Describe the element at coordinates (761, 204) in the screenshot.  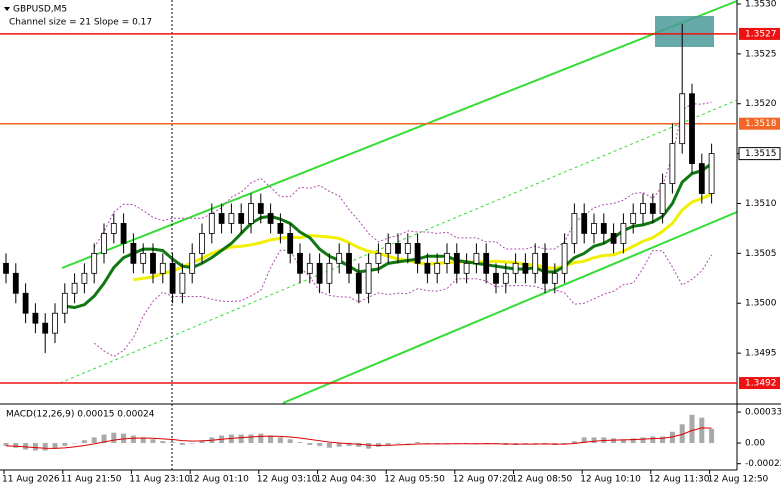
I see `y-tick-label: 1.3510` at that location.